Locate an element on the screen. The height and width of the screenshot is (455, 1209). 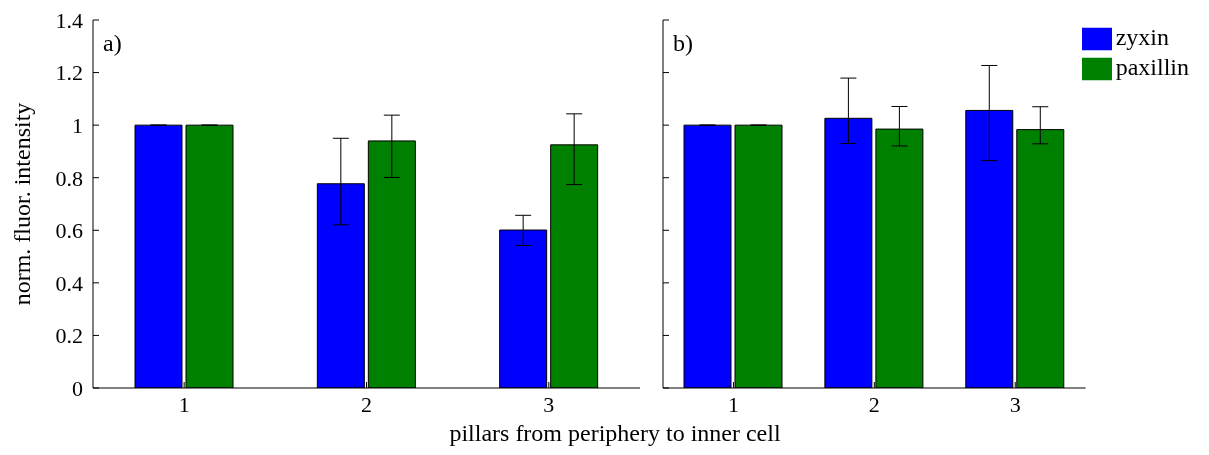
y-tick-label: 0.4 is located at coordinates (69, 283).